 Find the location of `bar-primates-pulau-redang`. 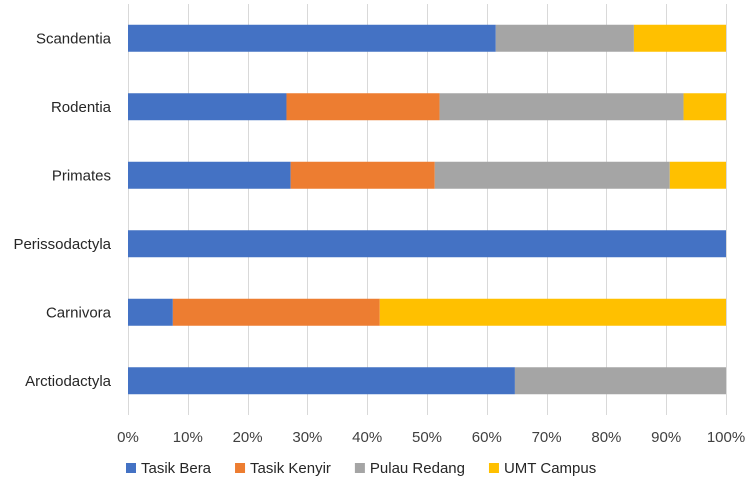

bar-primates-pulau-redang is located at coordinates (552, 175).